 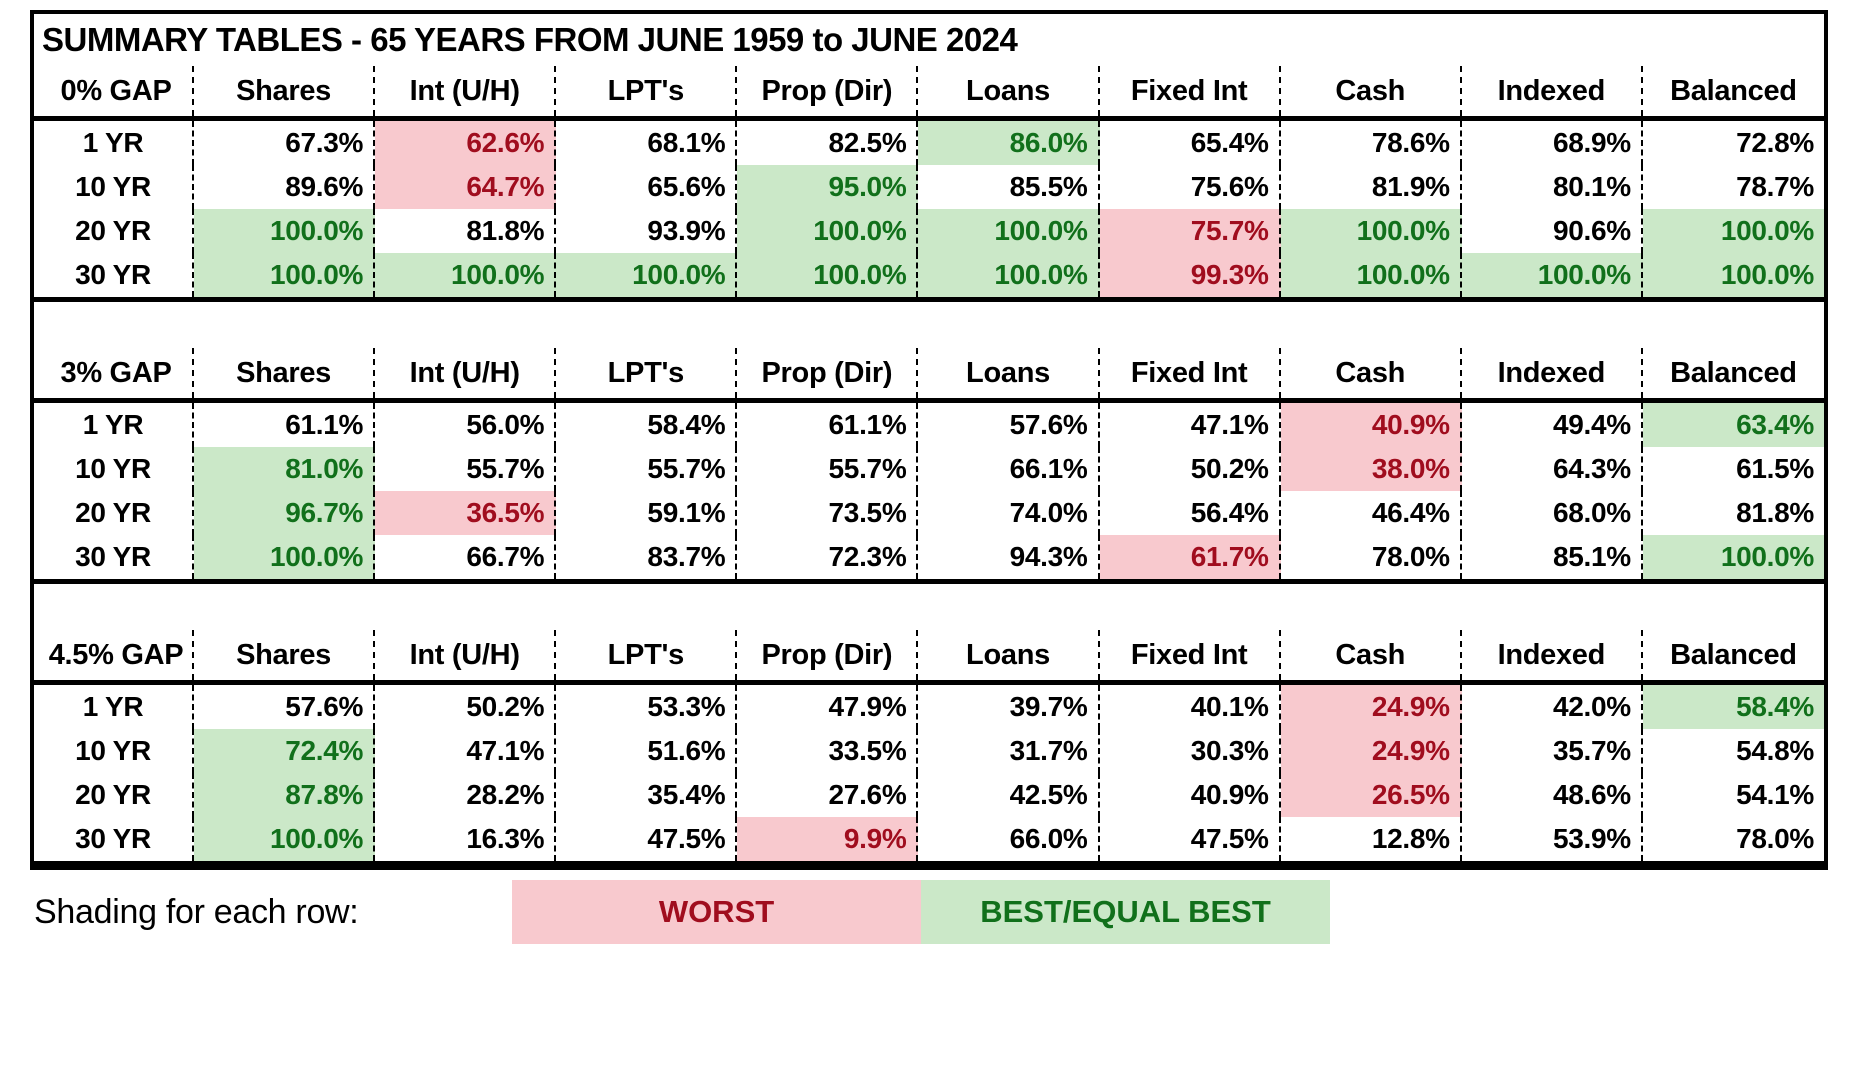 I want to click on value-cell: 65.4%, so click(x=1190, y=143).